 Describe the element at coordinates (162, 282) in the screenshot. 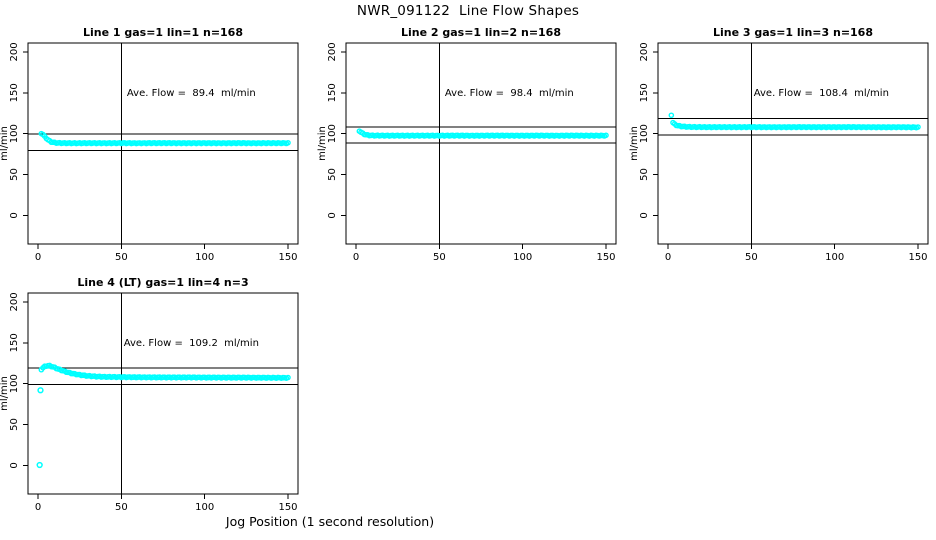

I see `panel-title: Line 4 (LT) gas=1 lin=4 n=3` at that location.